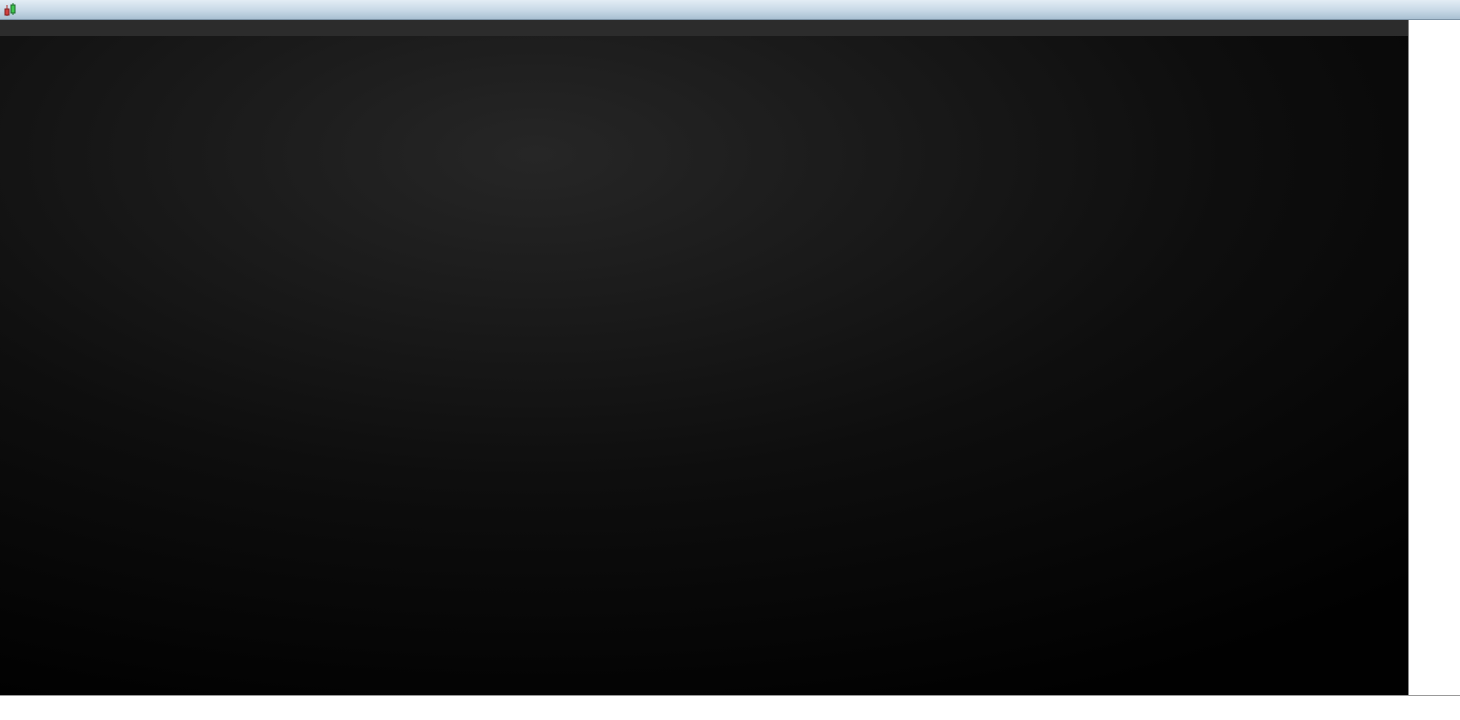 This screenshot has height=720, width=1460. Describe the element at coordinates (730, 707) in the screenshot. I see `time-axis` at that location.